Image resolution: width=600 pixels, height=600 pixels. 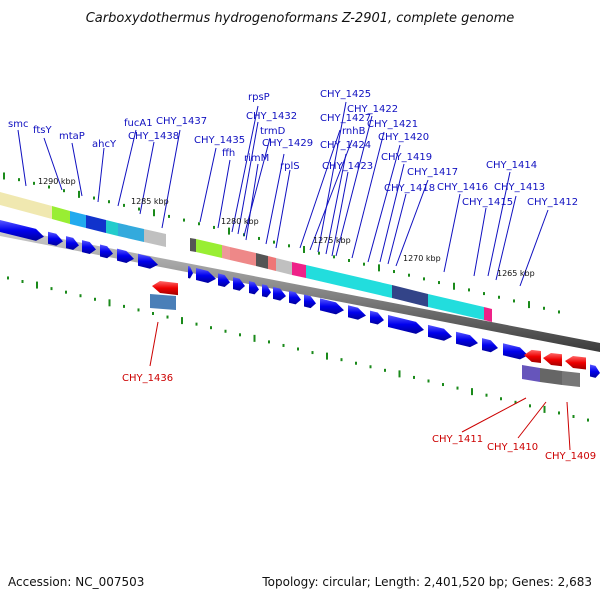 I want to click on forward-gene-label: trmD, so click(x=273, y=131).